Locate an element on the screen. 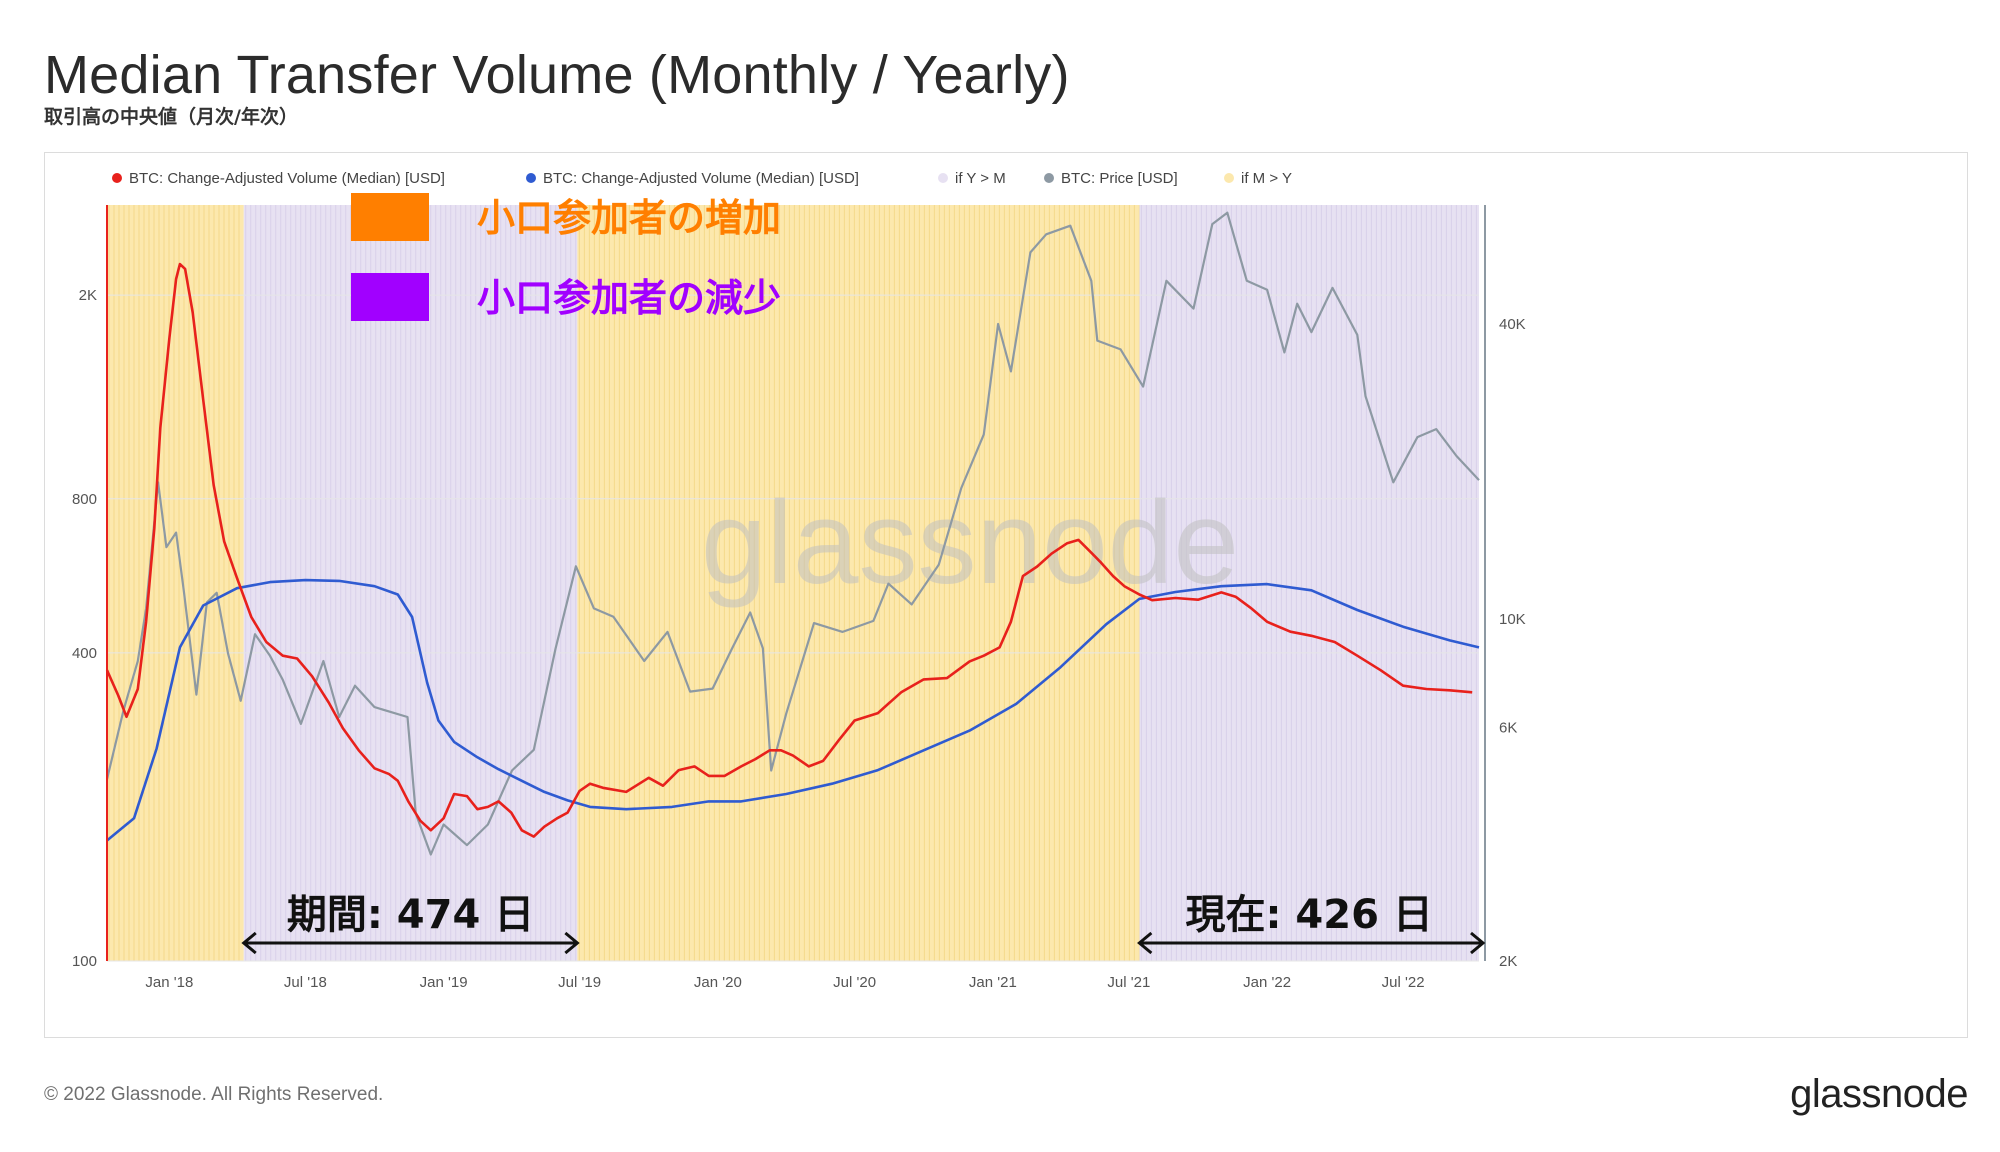 This screenshot has height=1152, width=2000. glassnode-logo: glassnode is located at coordinates (1879, 1094).